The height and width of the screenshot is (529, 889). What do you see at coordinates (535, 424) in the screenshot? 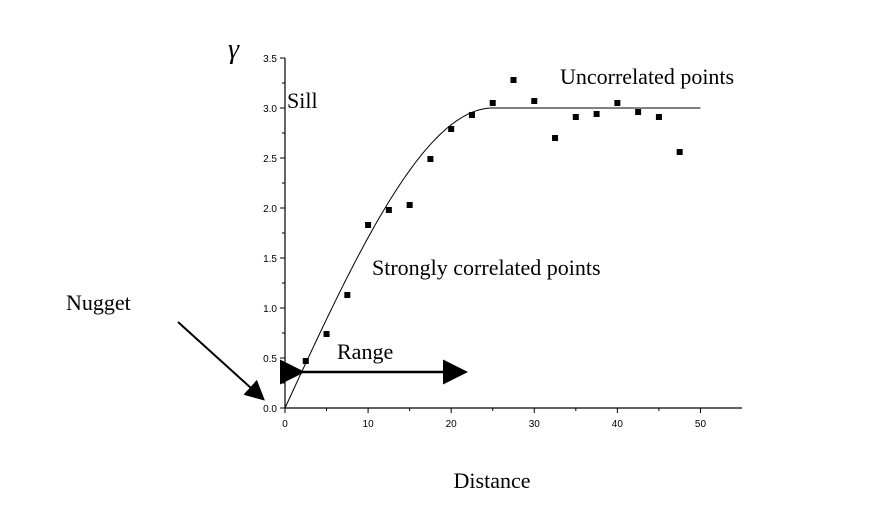
I see `x-tick-label: 30` at bounding box center [535, 424].